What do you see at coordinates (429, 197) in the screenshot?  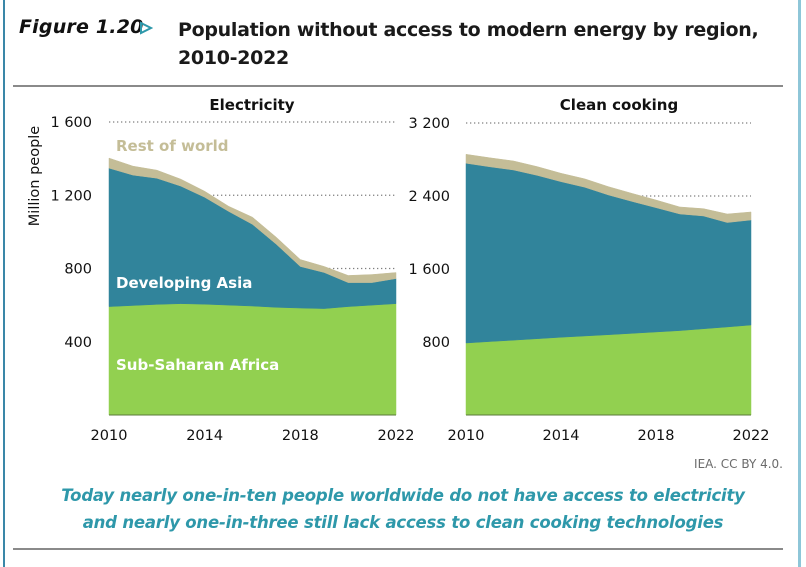 I see `y-tick-label: 2 400` at bounding box center [429, 197].